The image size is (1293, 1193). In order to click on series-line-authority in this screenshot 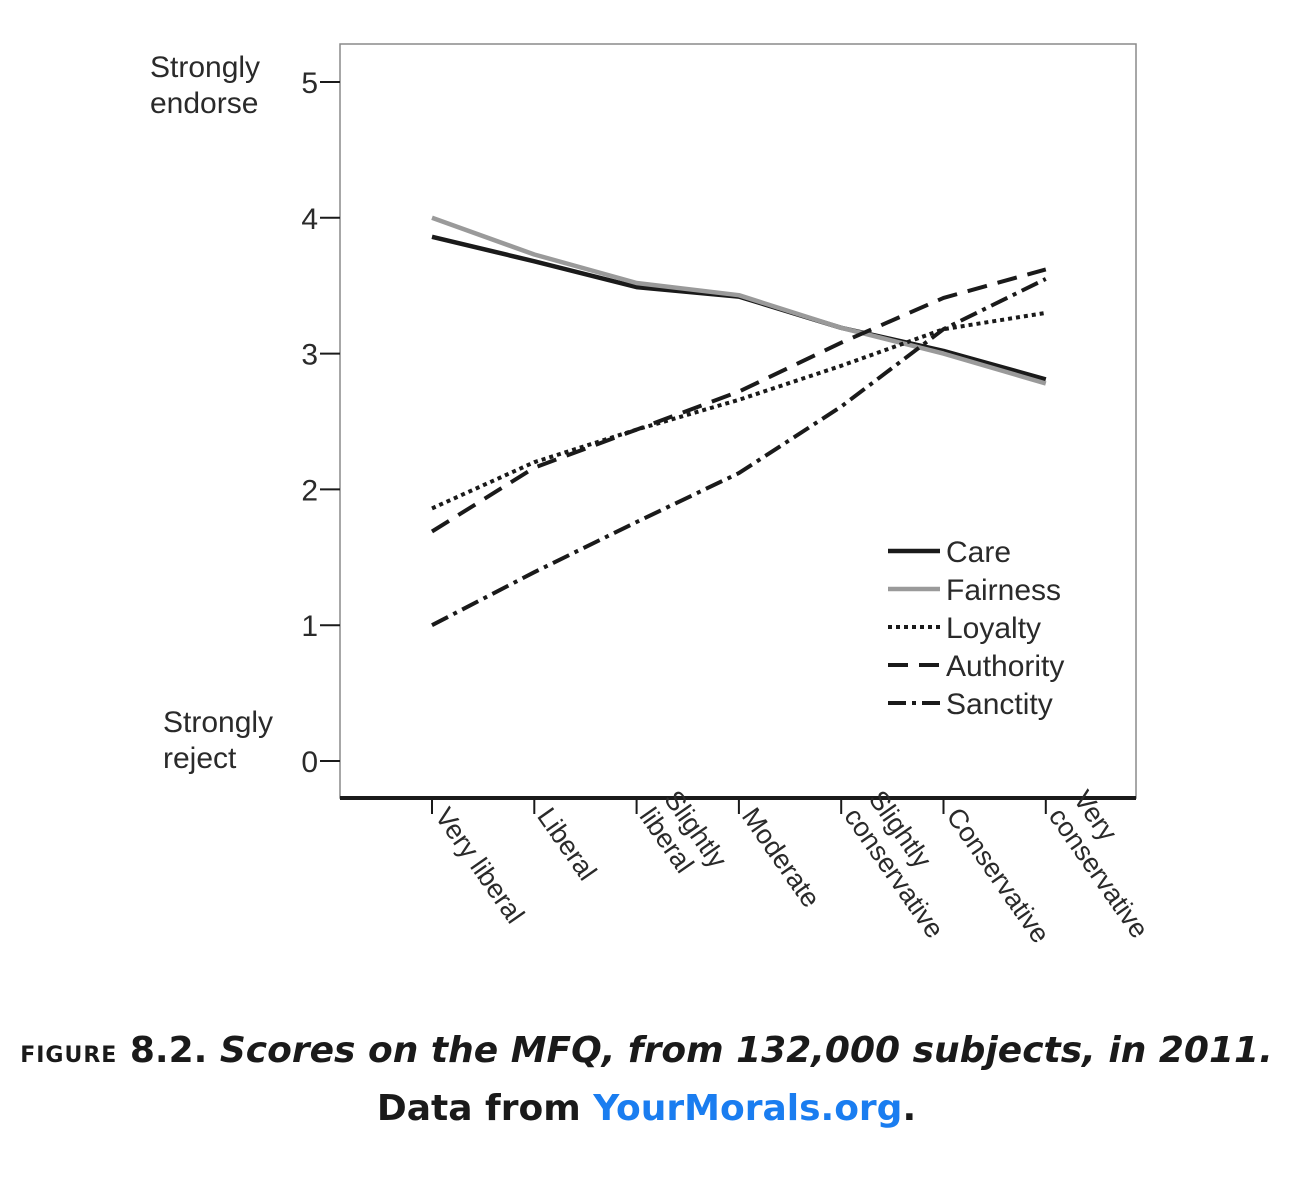, I will do `click(738, 400)`.